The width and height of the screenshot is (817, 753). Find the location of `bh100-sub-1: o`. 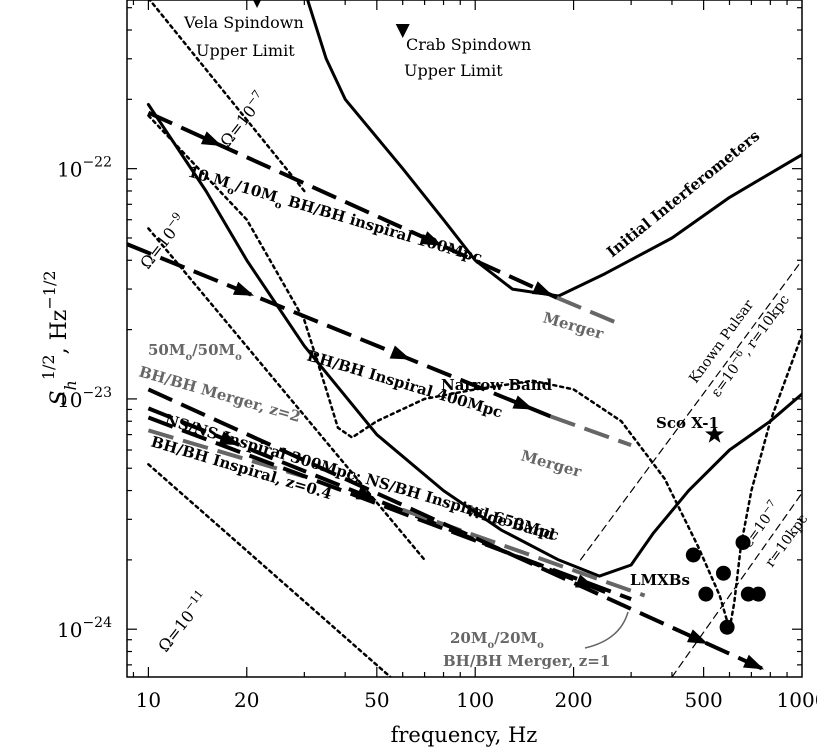

bh100-sub-1: o is located at coordinates (231, 191).